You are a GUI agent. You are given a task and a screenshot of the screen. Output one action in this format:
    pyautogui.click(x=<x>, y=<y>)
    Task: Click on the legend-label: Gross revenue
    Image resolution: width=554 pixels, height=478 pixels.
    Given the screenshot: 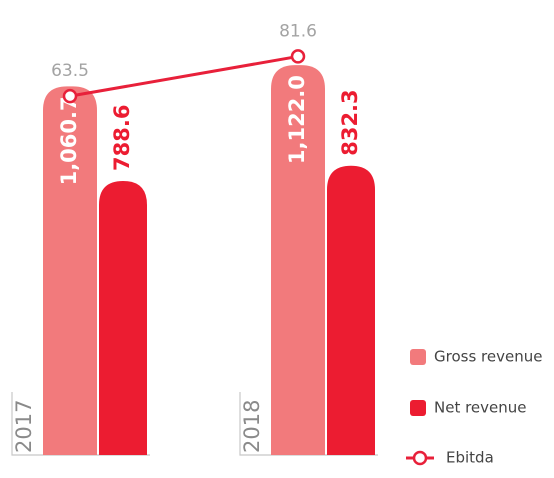 What is the action you would take?
    pyautogui.click(x=488, y=357)
    